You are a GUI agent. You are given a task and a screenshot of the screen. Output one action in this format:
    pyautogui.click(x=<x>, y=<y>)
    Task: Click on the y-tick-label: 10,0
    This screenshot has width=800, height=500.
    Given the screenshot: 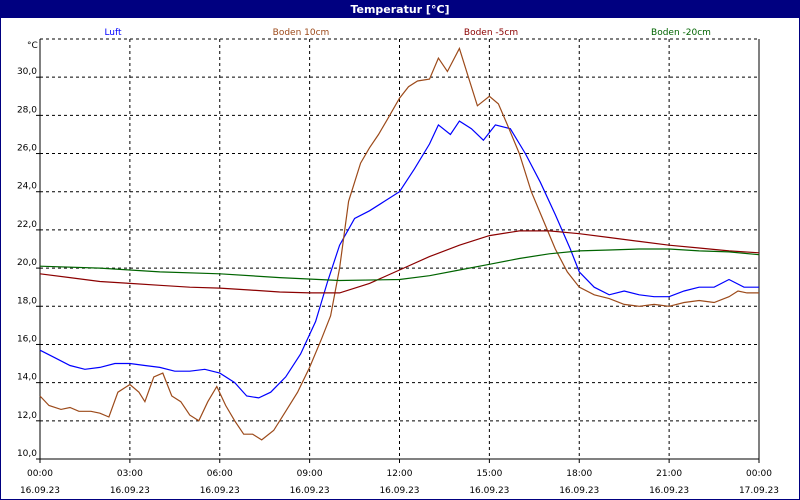 What is the action you would take?
    pyautogui.click(x=27, y=454)
    